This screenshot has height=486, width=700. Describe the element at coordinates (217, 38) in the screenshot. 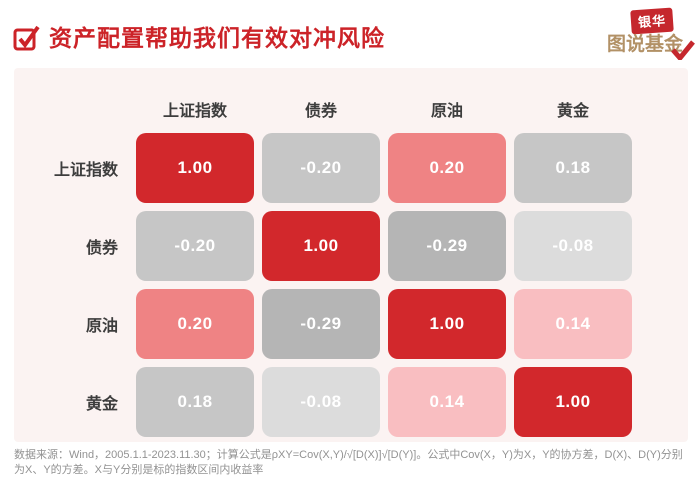

I see `page-title: 资产配置帮助我们有效对冲风险` at that location.